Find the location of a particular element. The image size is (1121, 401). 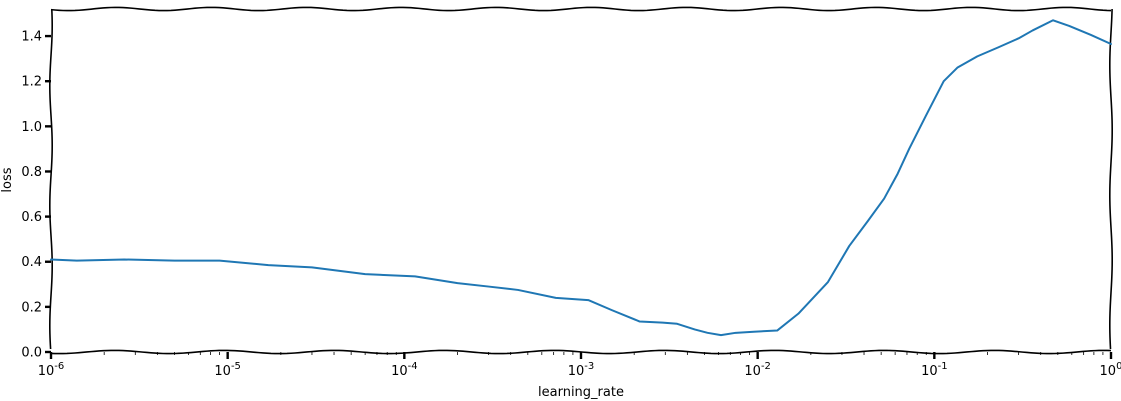

y-tick-label: 0.0 is located at coordinates (31, 353).